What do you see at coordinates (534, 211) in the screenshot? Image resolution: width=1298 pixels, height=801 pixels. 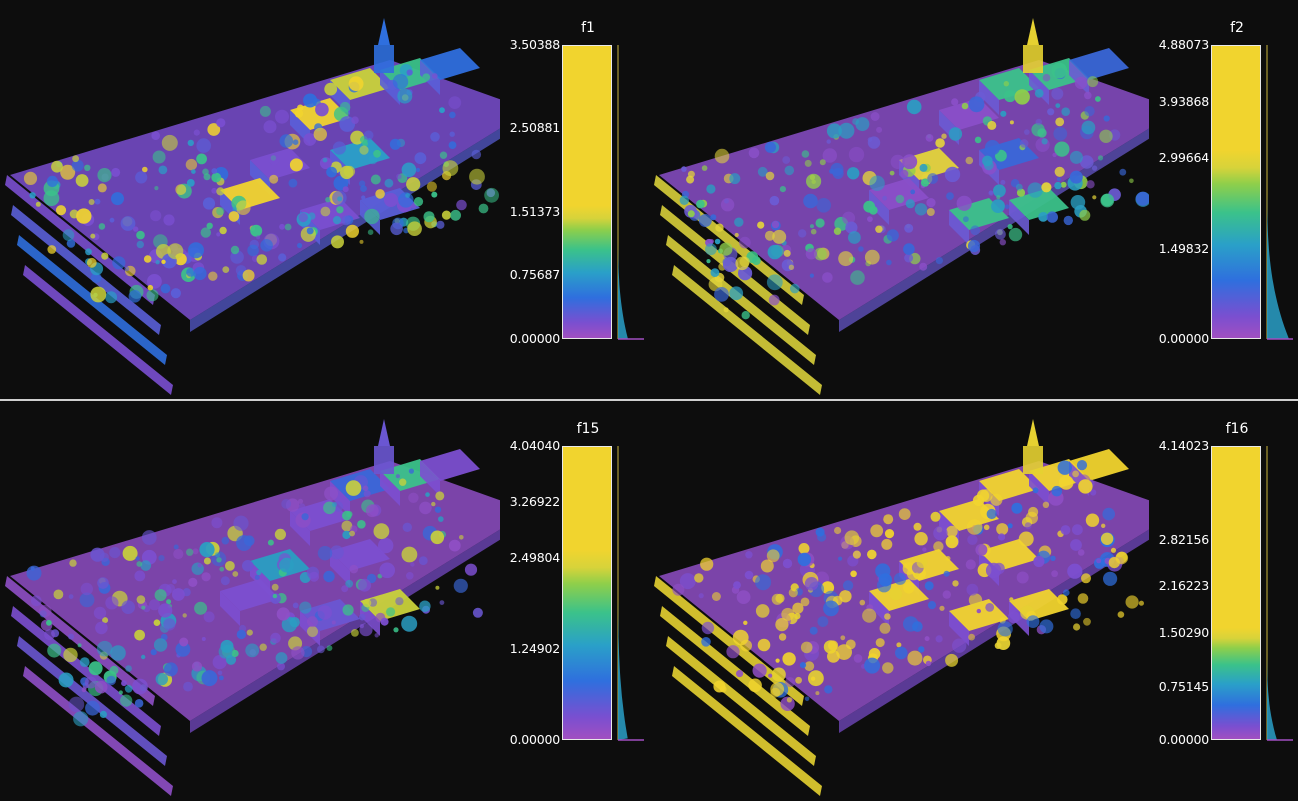 I see `colorbar-tick-label: 1.51373` at bounding box center [534, 211].